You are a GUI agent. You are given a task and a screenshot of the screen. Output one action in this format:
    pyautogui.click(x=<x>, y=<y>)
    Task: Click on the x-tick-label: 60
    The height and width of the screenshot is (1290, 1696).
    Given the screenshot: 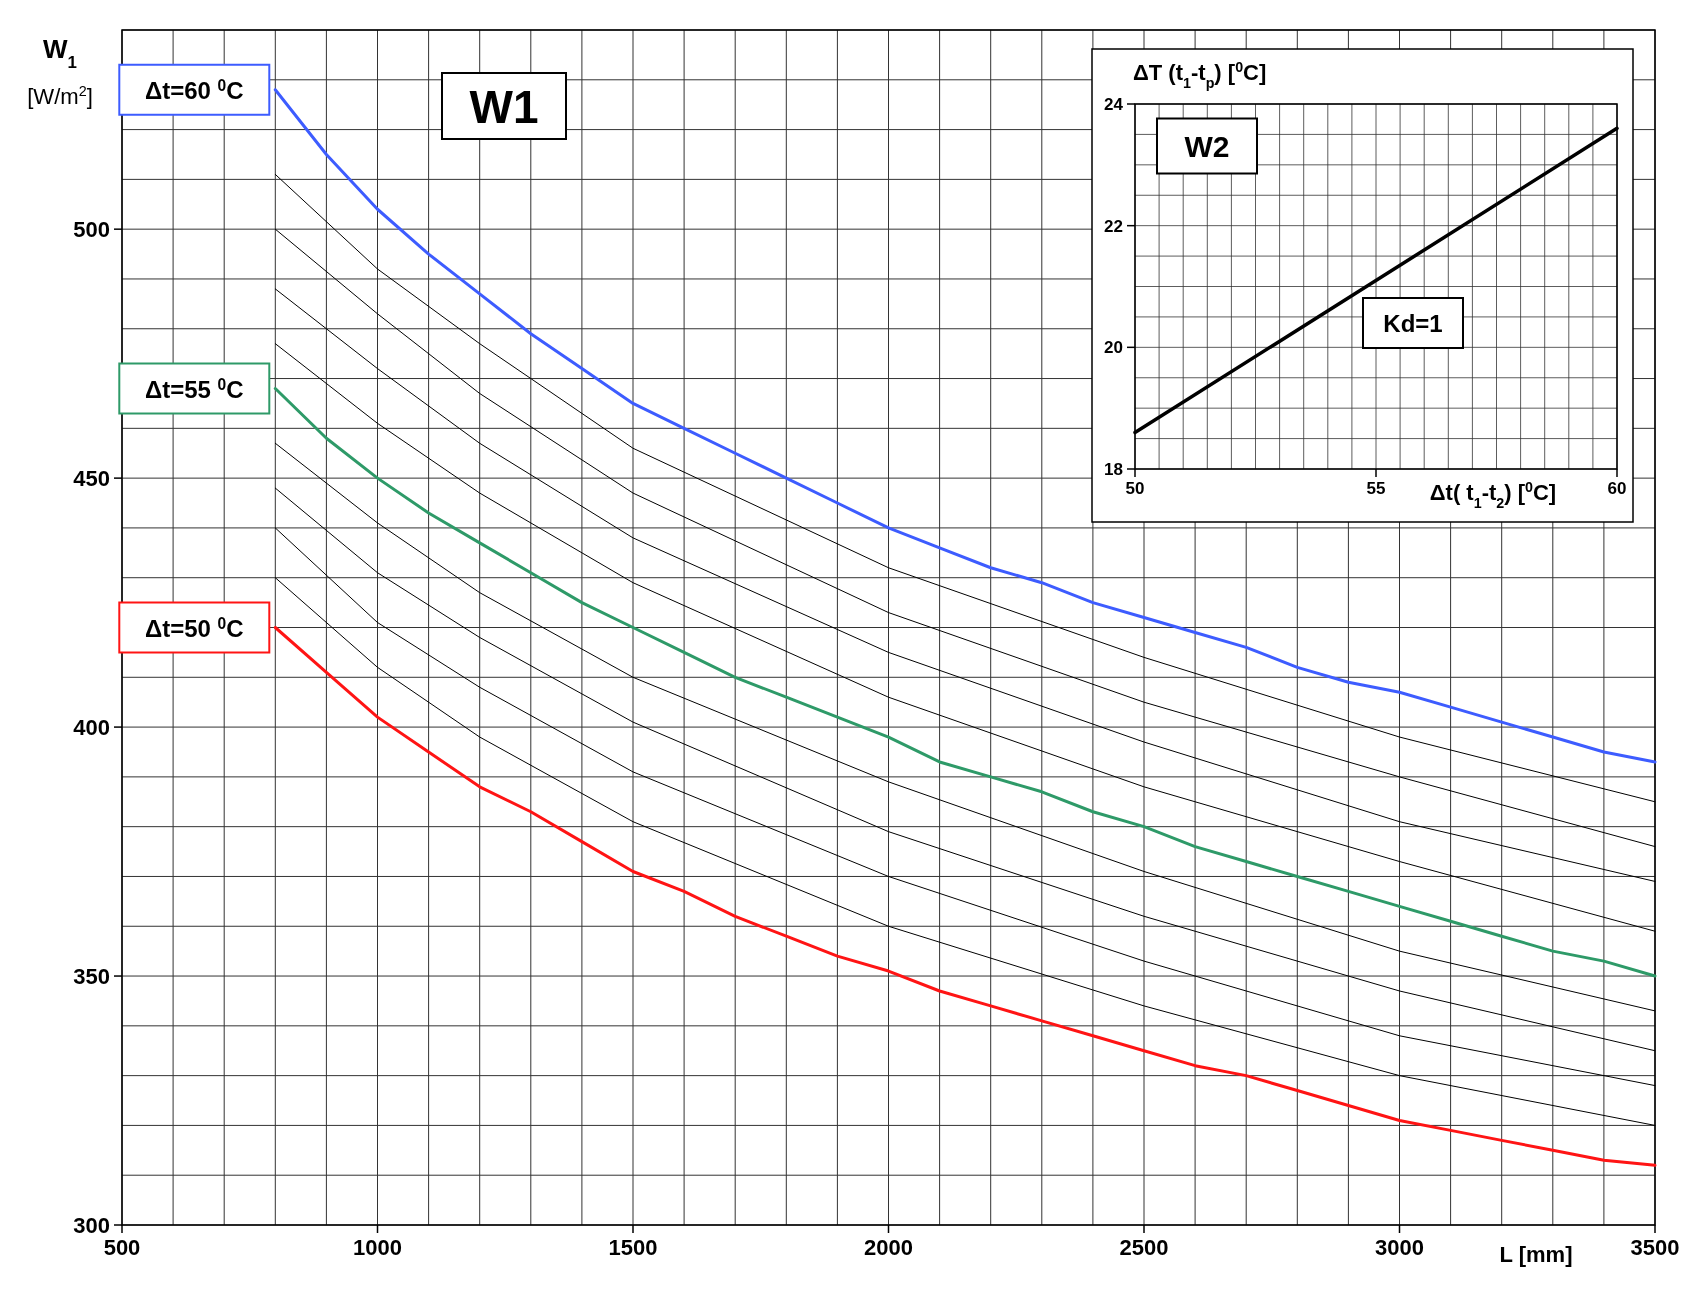 What is the action you would take?
    pyautogui.click(x=1617, y=488)
    